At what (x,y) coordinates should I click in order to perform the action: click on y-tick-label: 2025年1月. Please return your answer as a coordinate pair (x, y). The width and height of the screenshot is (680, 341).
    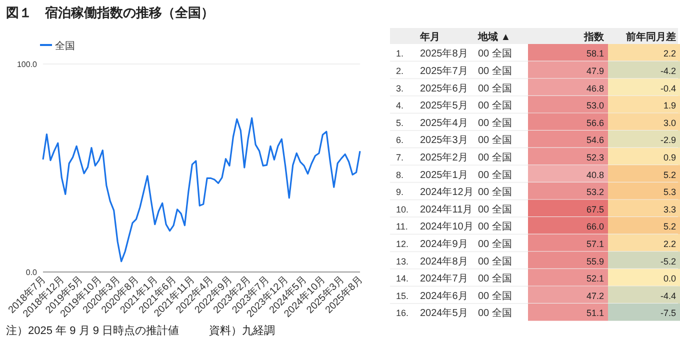
    Looking at the image, I should click on (444, 174).